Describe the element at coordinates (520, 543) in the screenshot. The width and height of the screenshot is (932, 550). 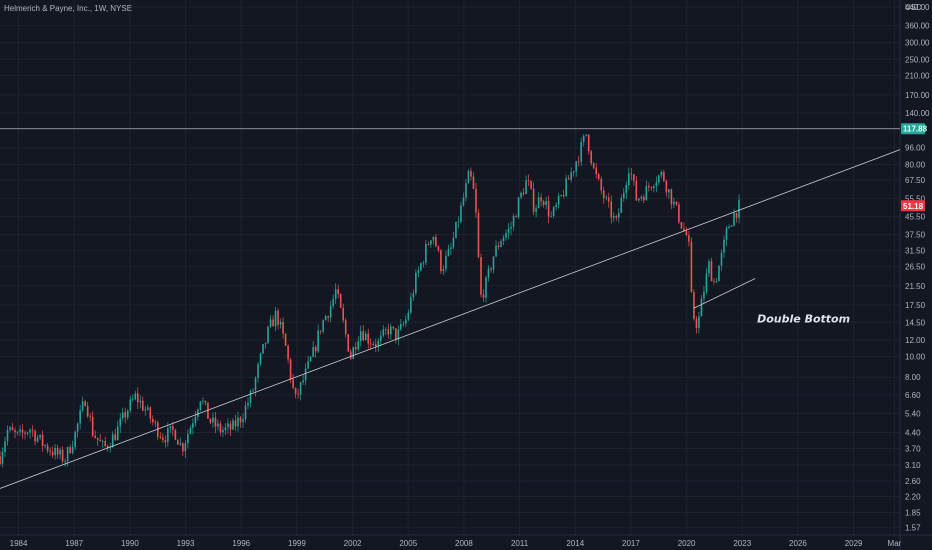
I see `x-tick-label: 2011` at that location.